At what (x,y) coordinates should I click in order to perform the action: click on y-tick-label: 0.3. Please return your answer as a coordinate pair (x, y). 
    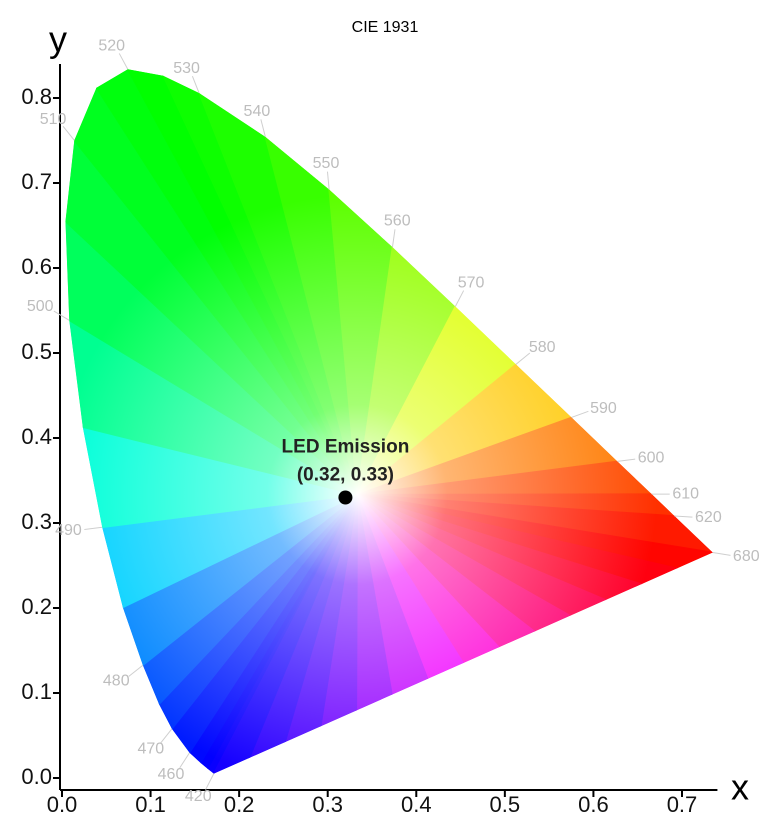
    Looking at the image, I should click on (36, 521).